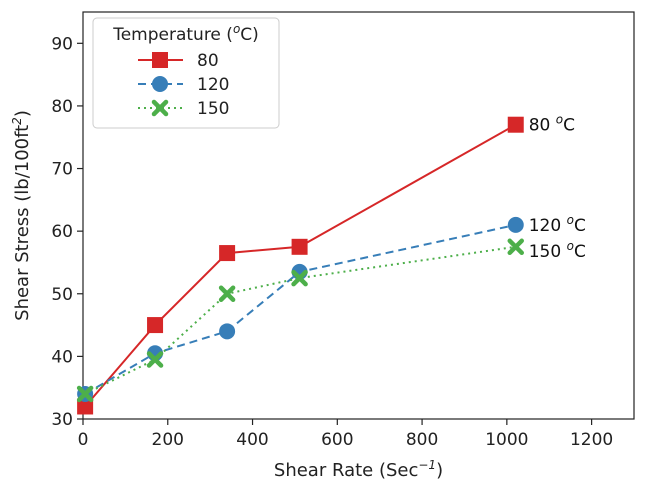 This screenshot has width=647, height=491. I want to click on legend-label-150: 150, so click(213, 109).